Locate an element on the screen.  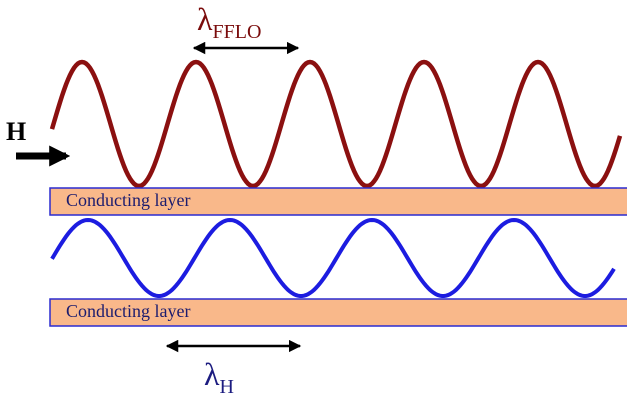
lambda-fflo-label: λFFLO is located at coordinates (229, 22).